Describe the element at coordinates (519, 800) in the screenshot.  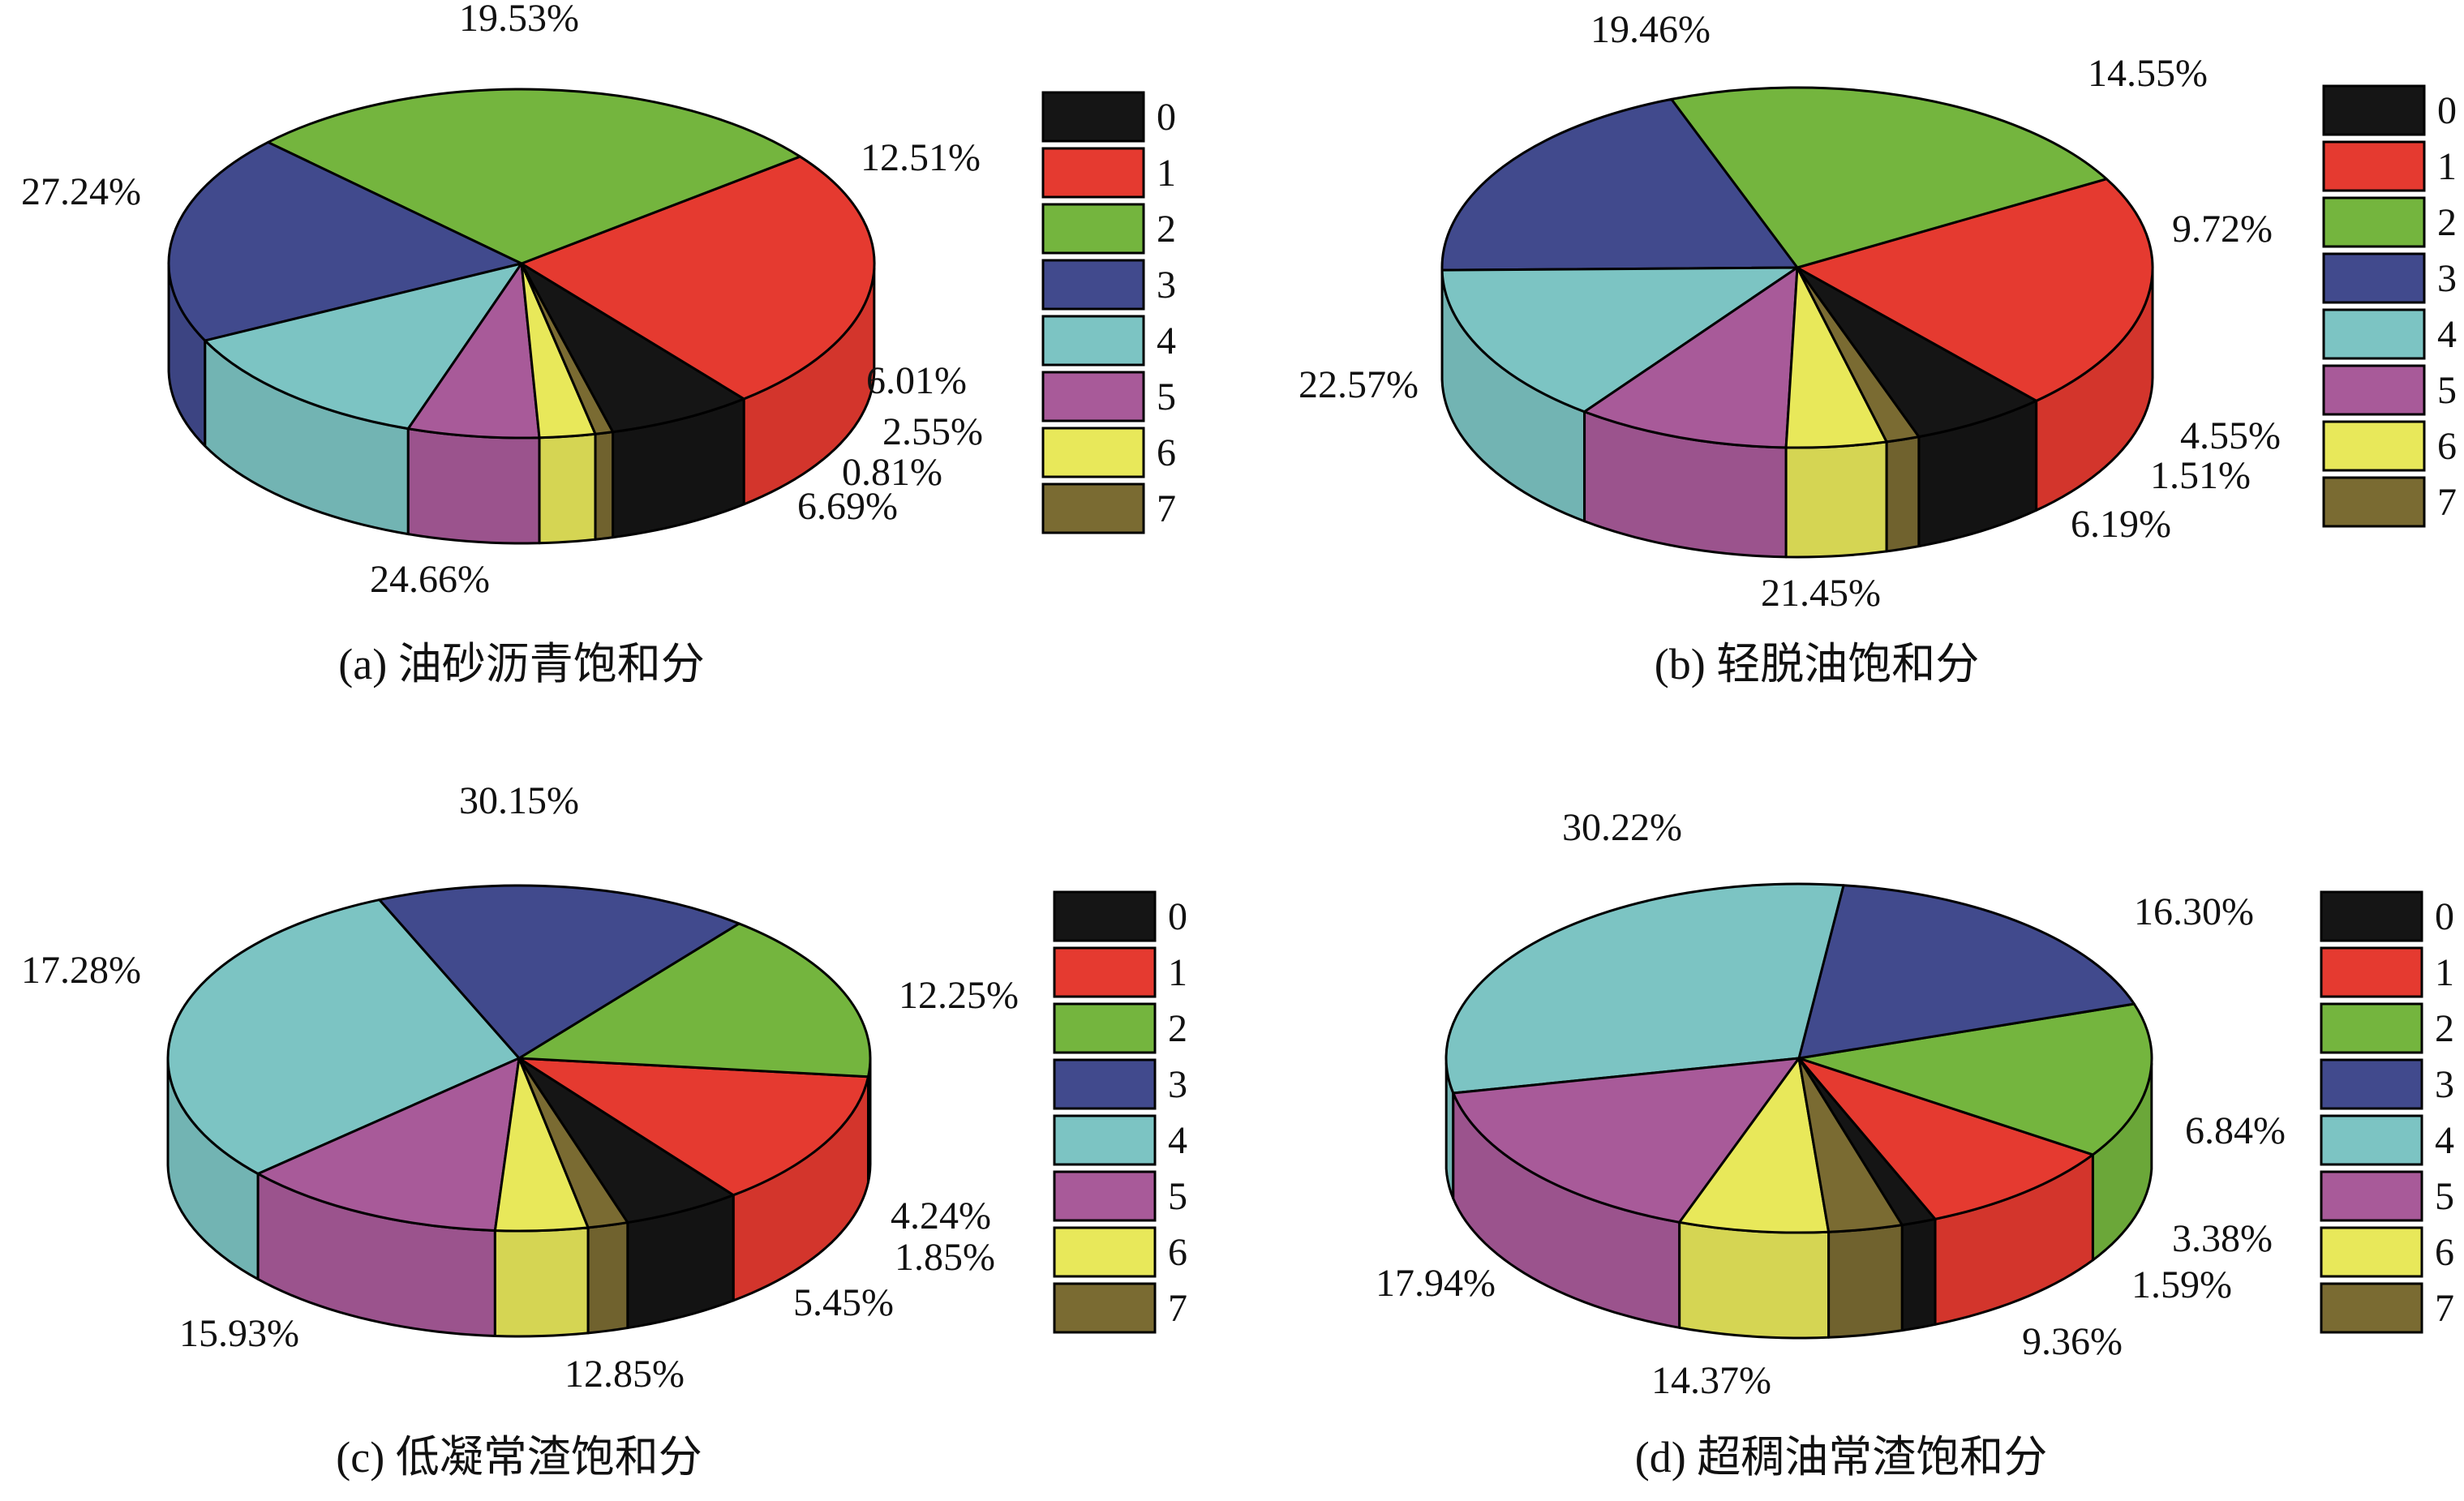
I see `slice-value-label-4: 30.15%` at that location.